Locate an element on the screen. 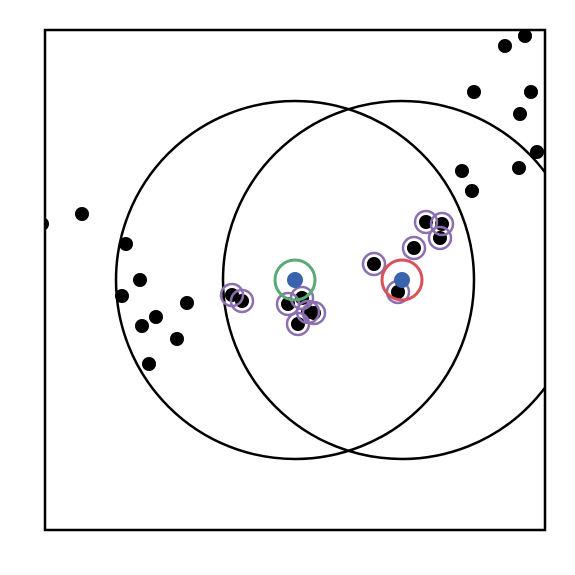 The width and height of the screenshot is (575, 575). center-ring-red is located at coordinates (402, 280).